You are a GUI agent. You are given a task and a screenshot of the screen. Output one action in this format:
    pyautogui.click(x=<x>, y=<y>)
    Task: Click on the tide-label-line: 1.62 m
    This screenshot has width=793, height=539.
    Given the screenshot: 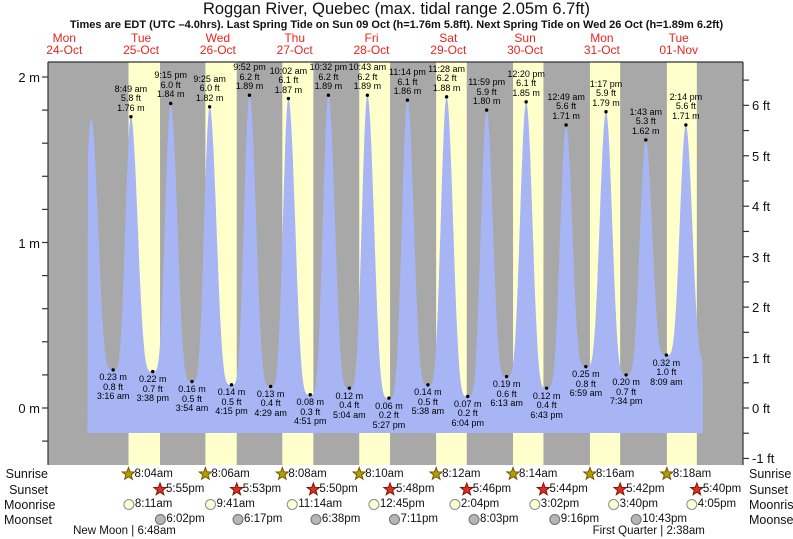 What is the action you would take?
    pyautogui.click(x=646, y=130)
    